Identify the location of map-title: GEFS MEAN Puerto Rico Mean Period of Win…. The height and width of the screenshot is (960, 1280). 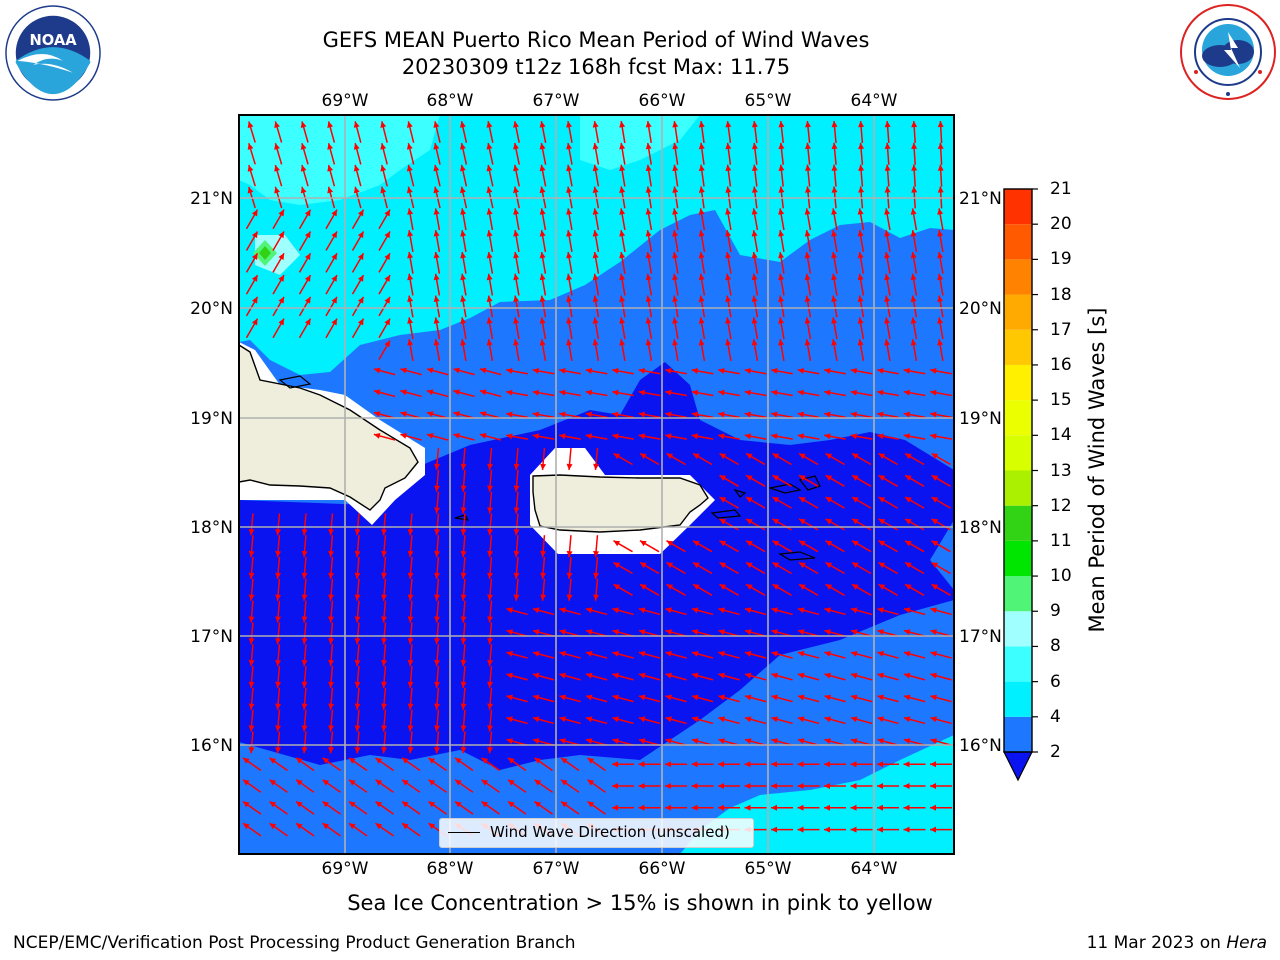
(596, 40).